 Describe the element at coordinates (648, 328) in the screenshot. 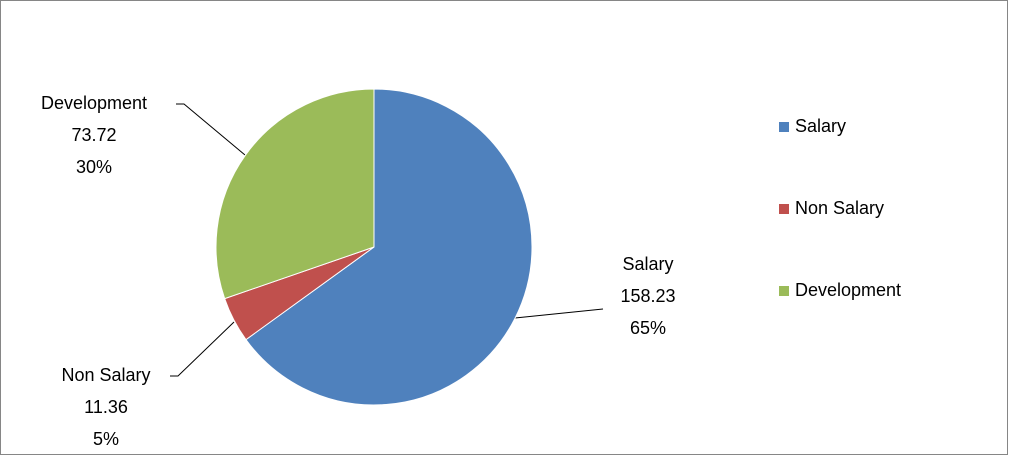

I see `data-label-percent: 65%` at that location.